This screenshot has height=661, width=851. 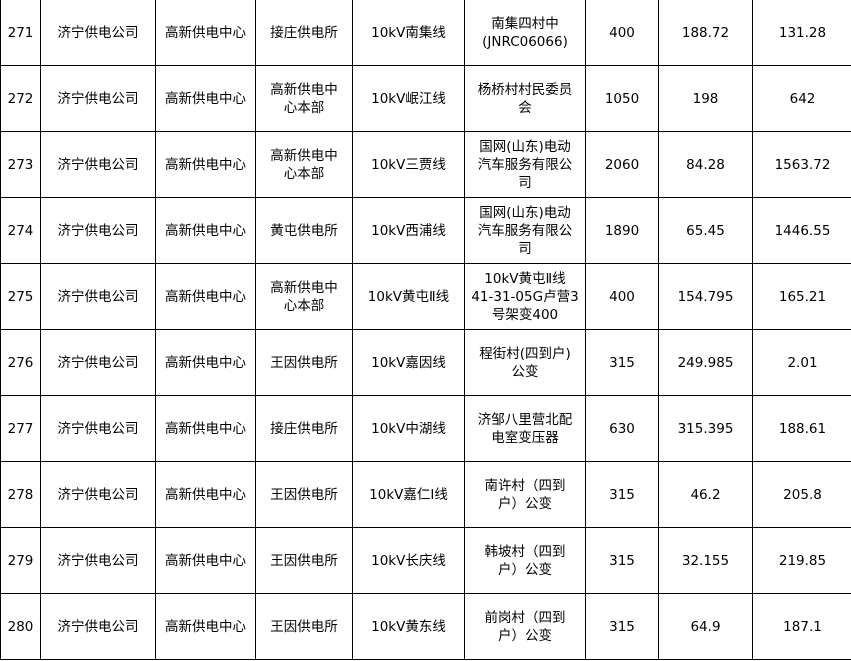 What do you see at coordinates (801, 428) in the screenshot?
I see `value-2-cell: 188.61` at bounding box center [801, 428].